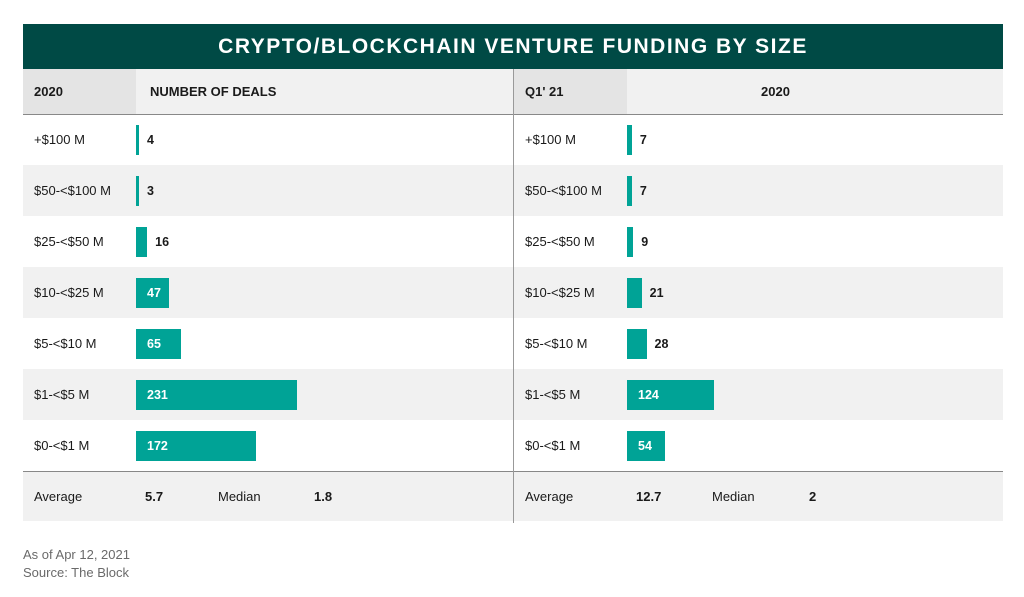 The height and width of the screenshot is (597, 1024). What do you see at coordinates (813, 496) in the screenshot?
I see `median-value: 2` at bounding box center [813, 496].